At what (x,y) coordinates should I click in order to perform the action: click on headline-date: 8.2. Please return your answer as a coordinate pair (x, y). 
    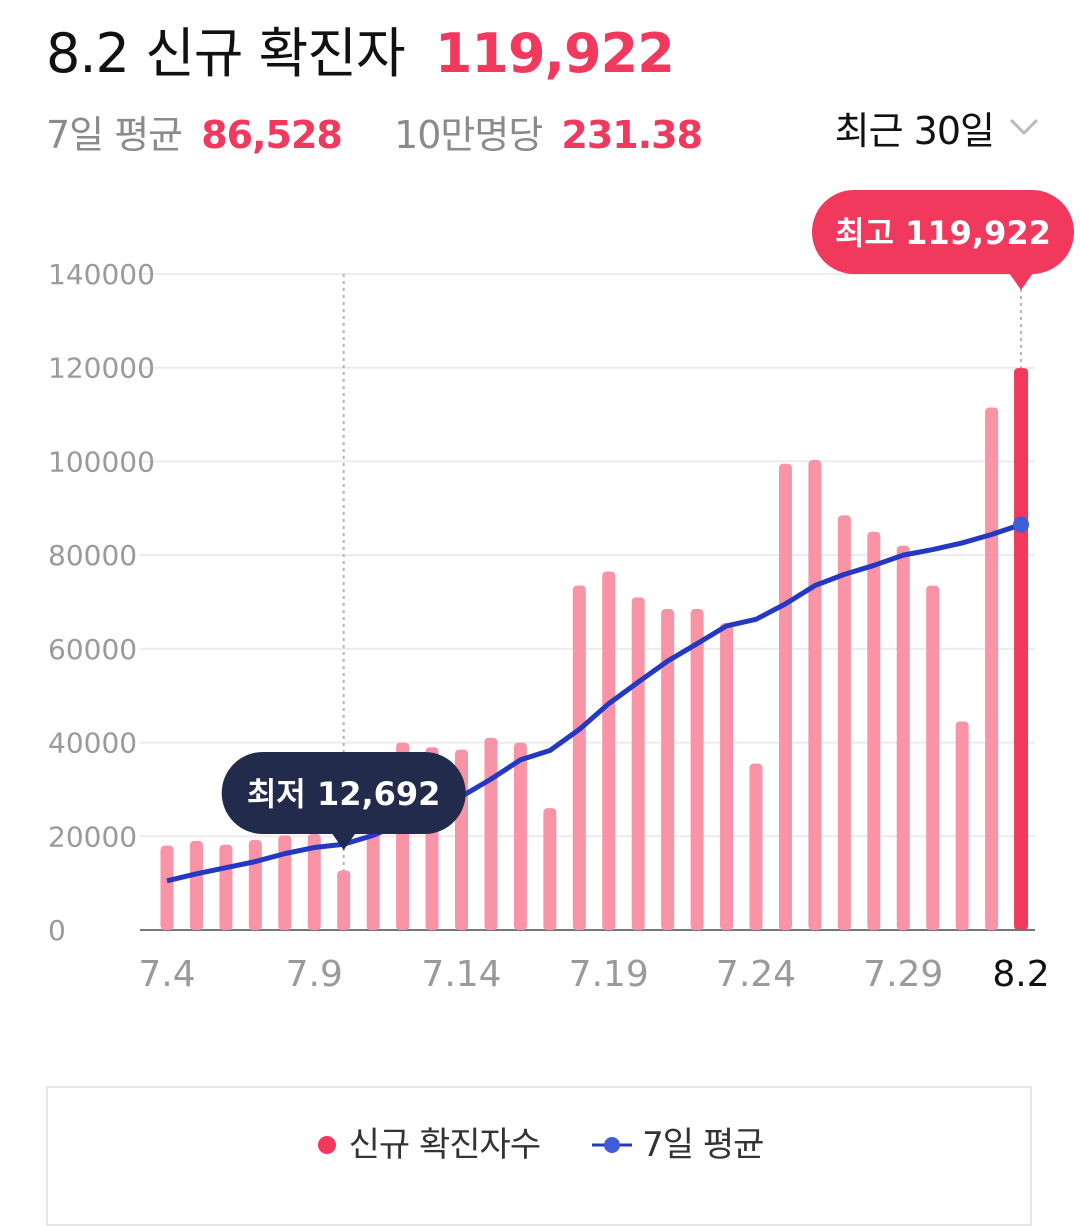
    Looking at the image, I should click on (88, 53).